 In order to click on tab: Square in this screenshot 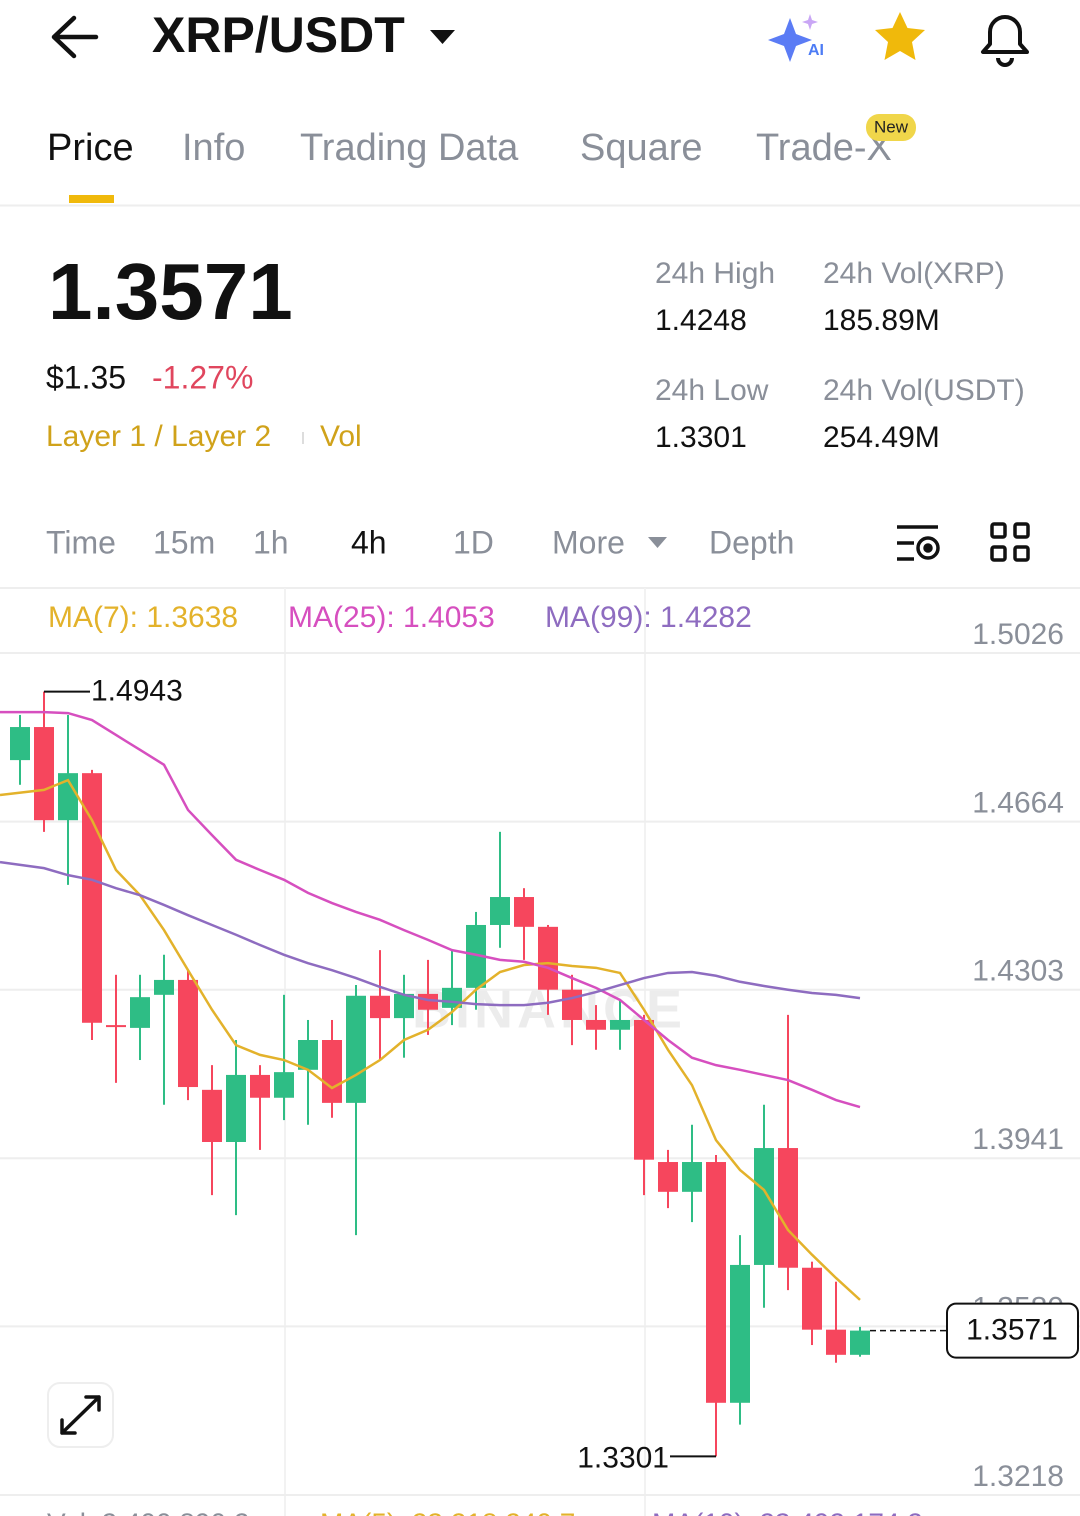, I will do `click(641, 148)`.